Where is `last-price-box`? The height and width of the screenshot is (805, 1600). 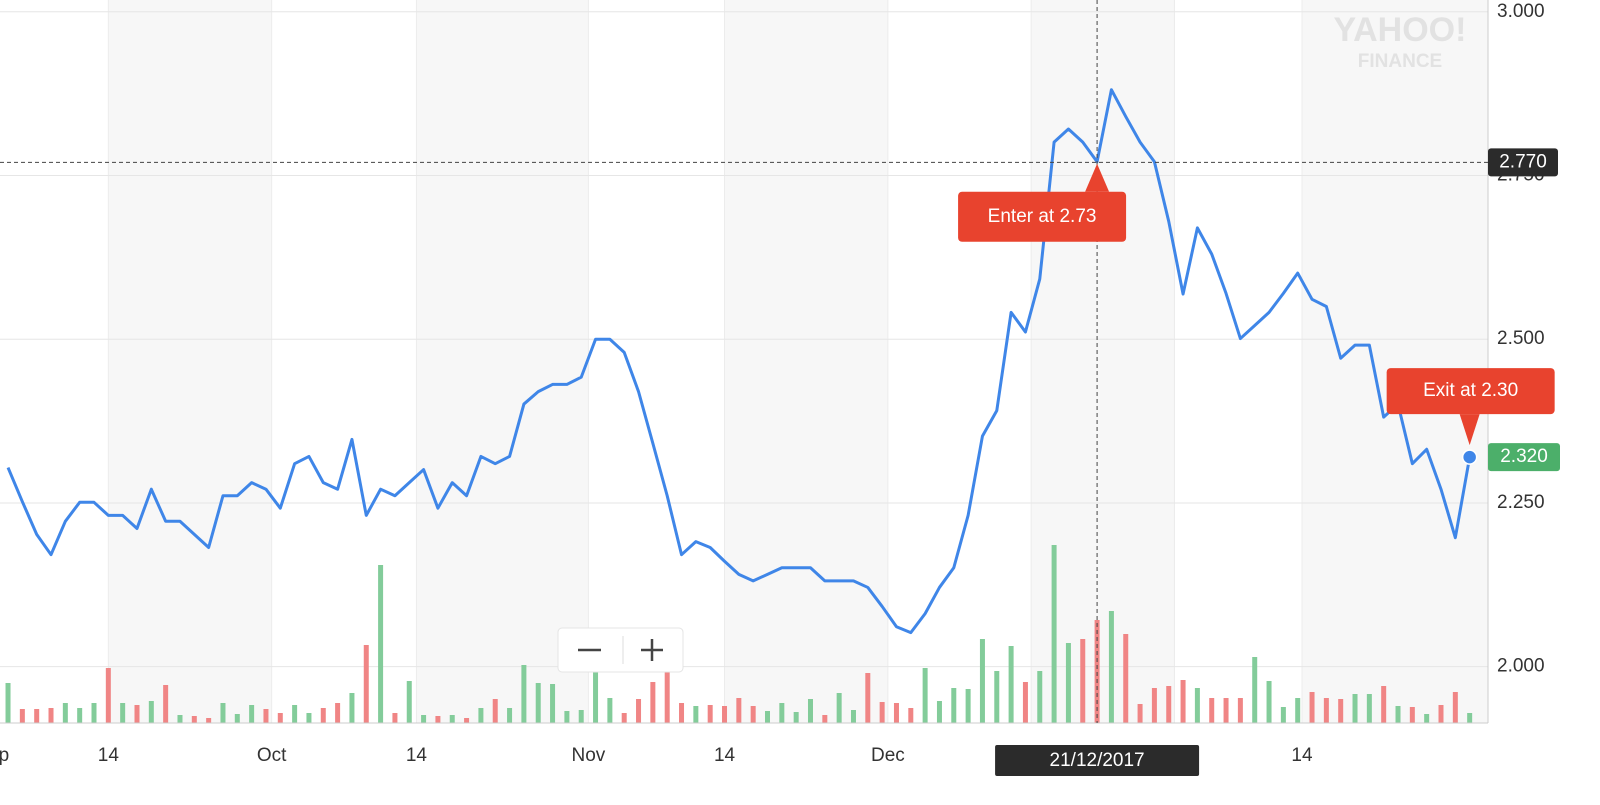 last-price-box is located at coordinates (1524, 457).